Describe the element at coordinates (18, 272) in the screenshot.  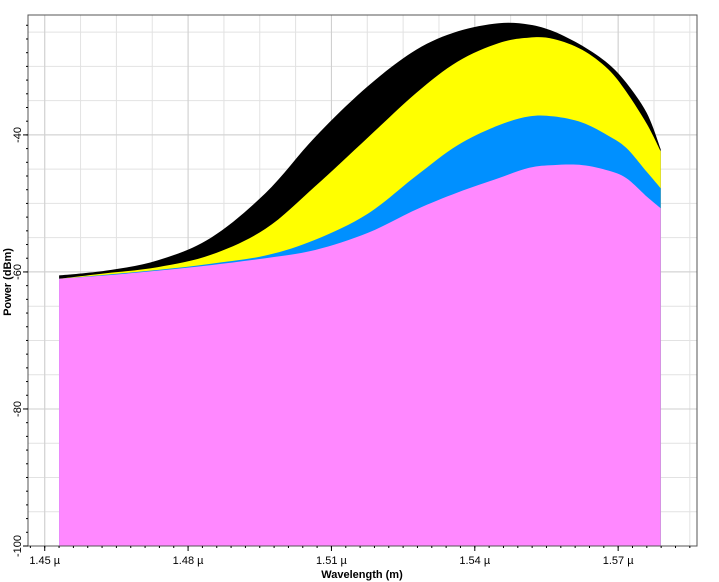
I see `y-tick-label: -60` at that location.